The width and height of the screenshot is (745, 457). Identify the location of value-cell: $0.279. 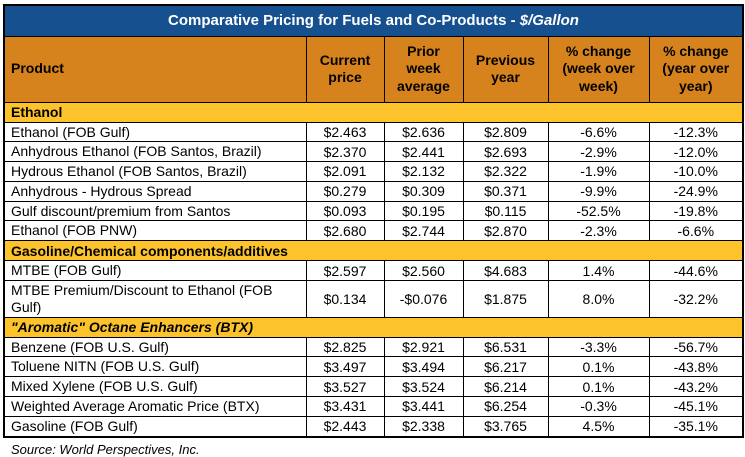
(345, 191).